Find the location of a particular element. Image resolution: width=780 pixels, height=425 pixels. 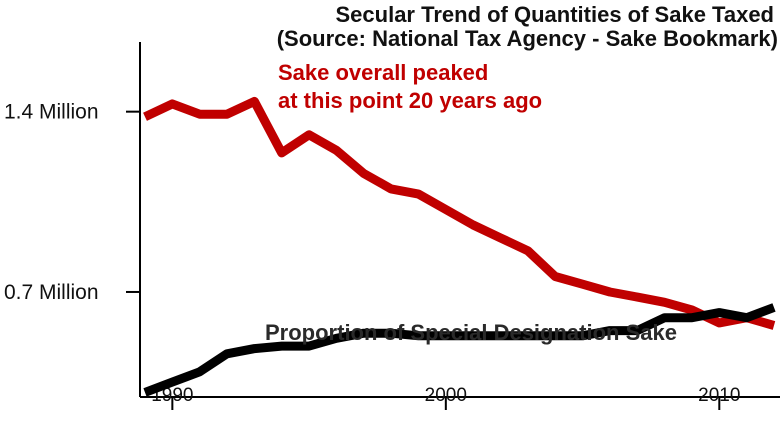

y-tick-label-1: 0.7 Million is located at coordinates (51, 292).